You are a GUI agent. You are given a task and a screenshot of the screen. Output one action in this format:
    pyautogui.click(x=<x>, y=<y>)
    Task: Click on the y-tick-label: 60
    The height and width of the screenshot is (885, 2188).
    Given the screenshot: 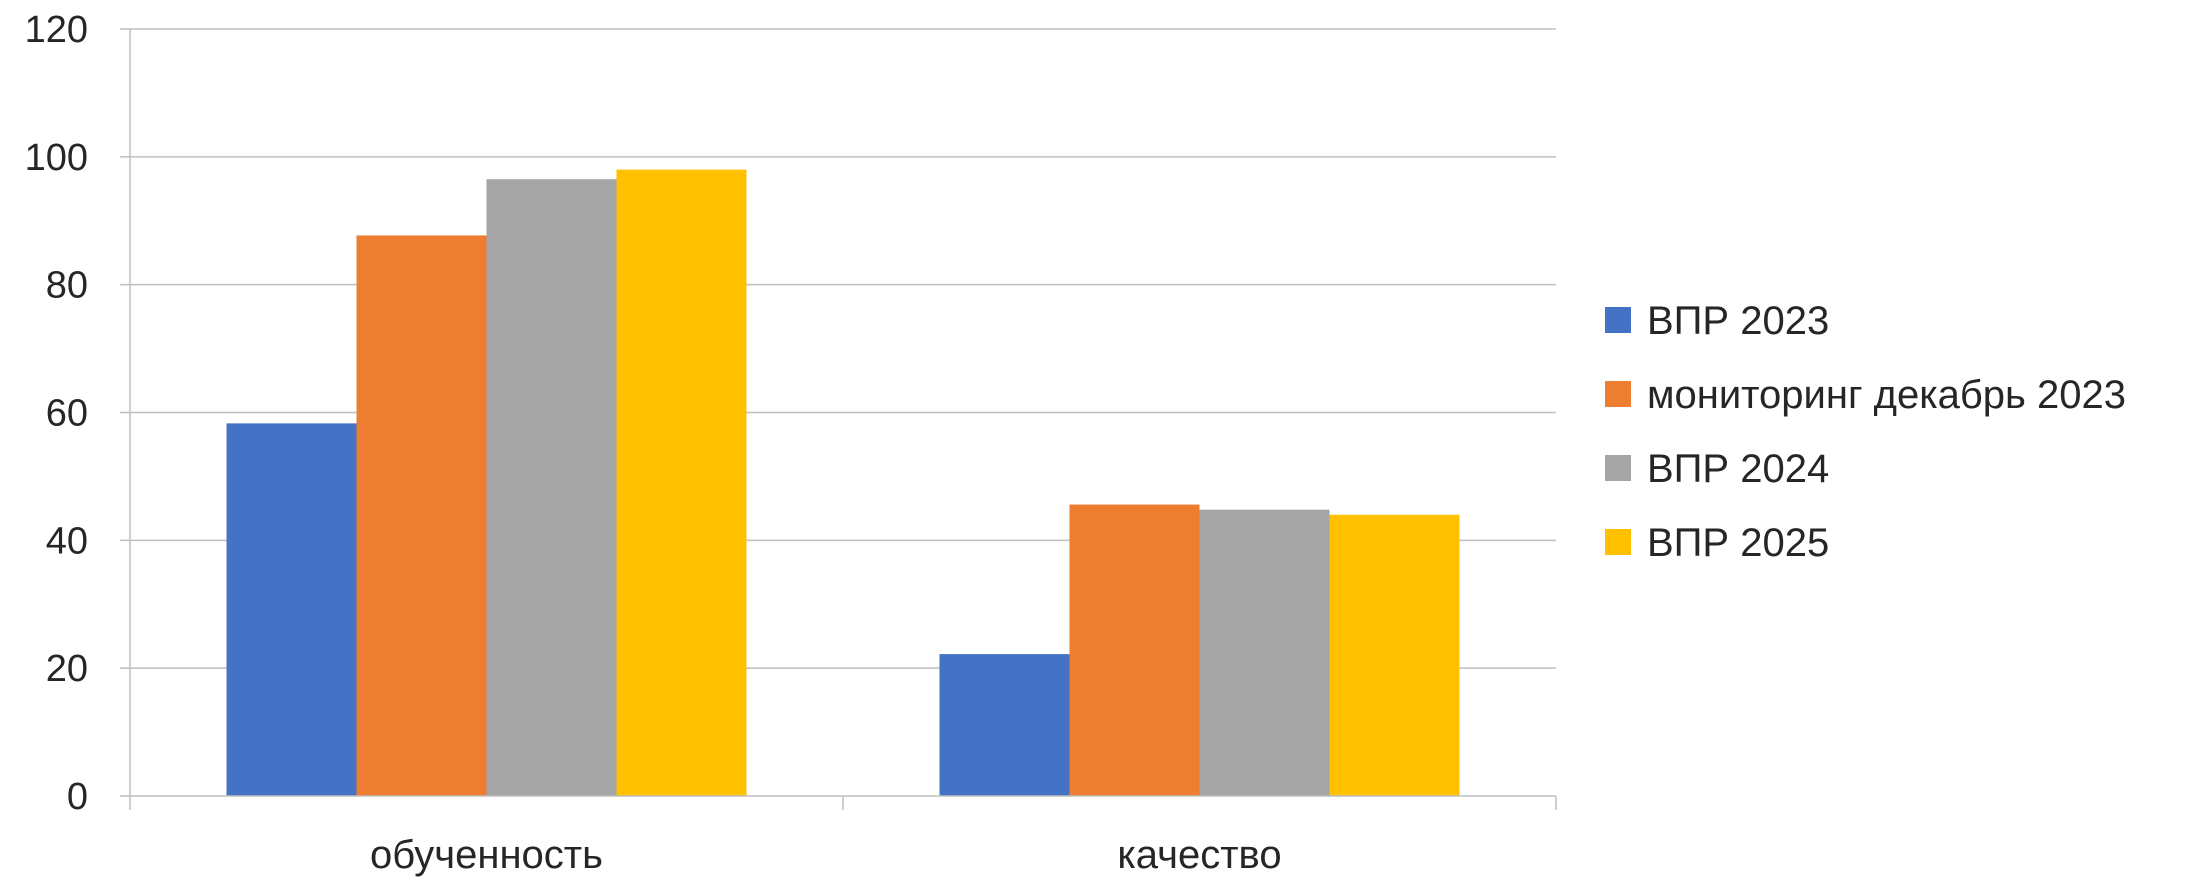 What is the action you would take?
    pyautogui.click(x=67, y=414)
    